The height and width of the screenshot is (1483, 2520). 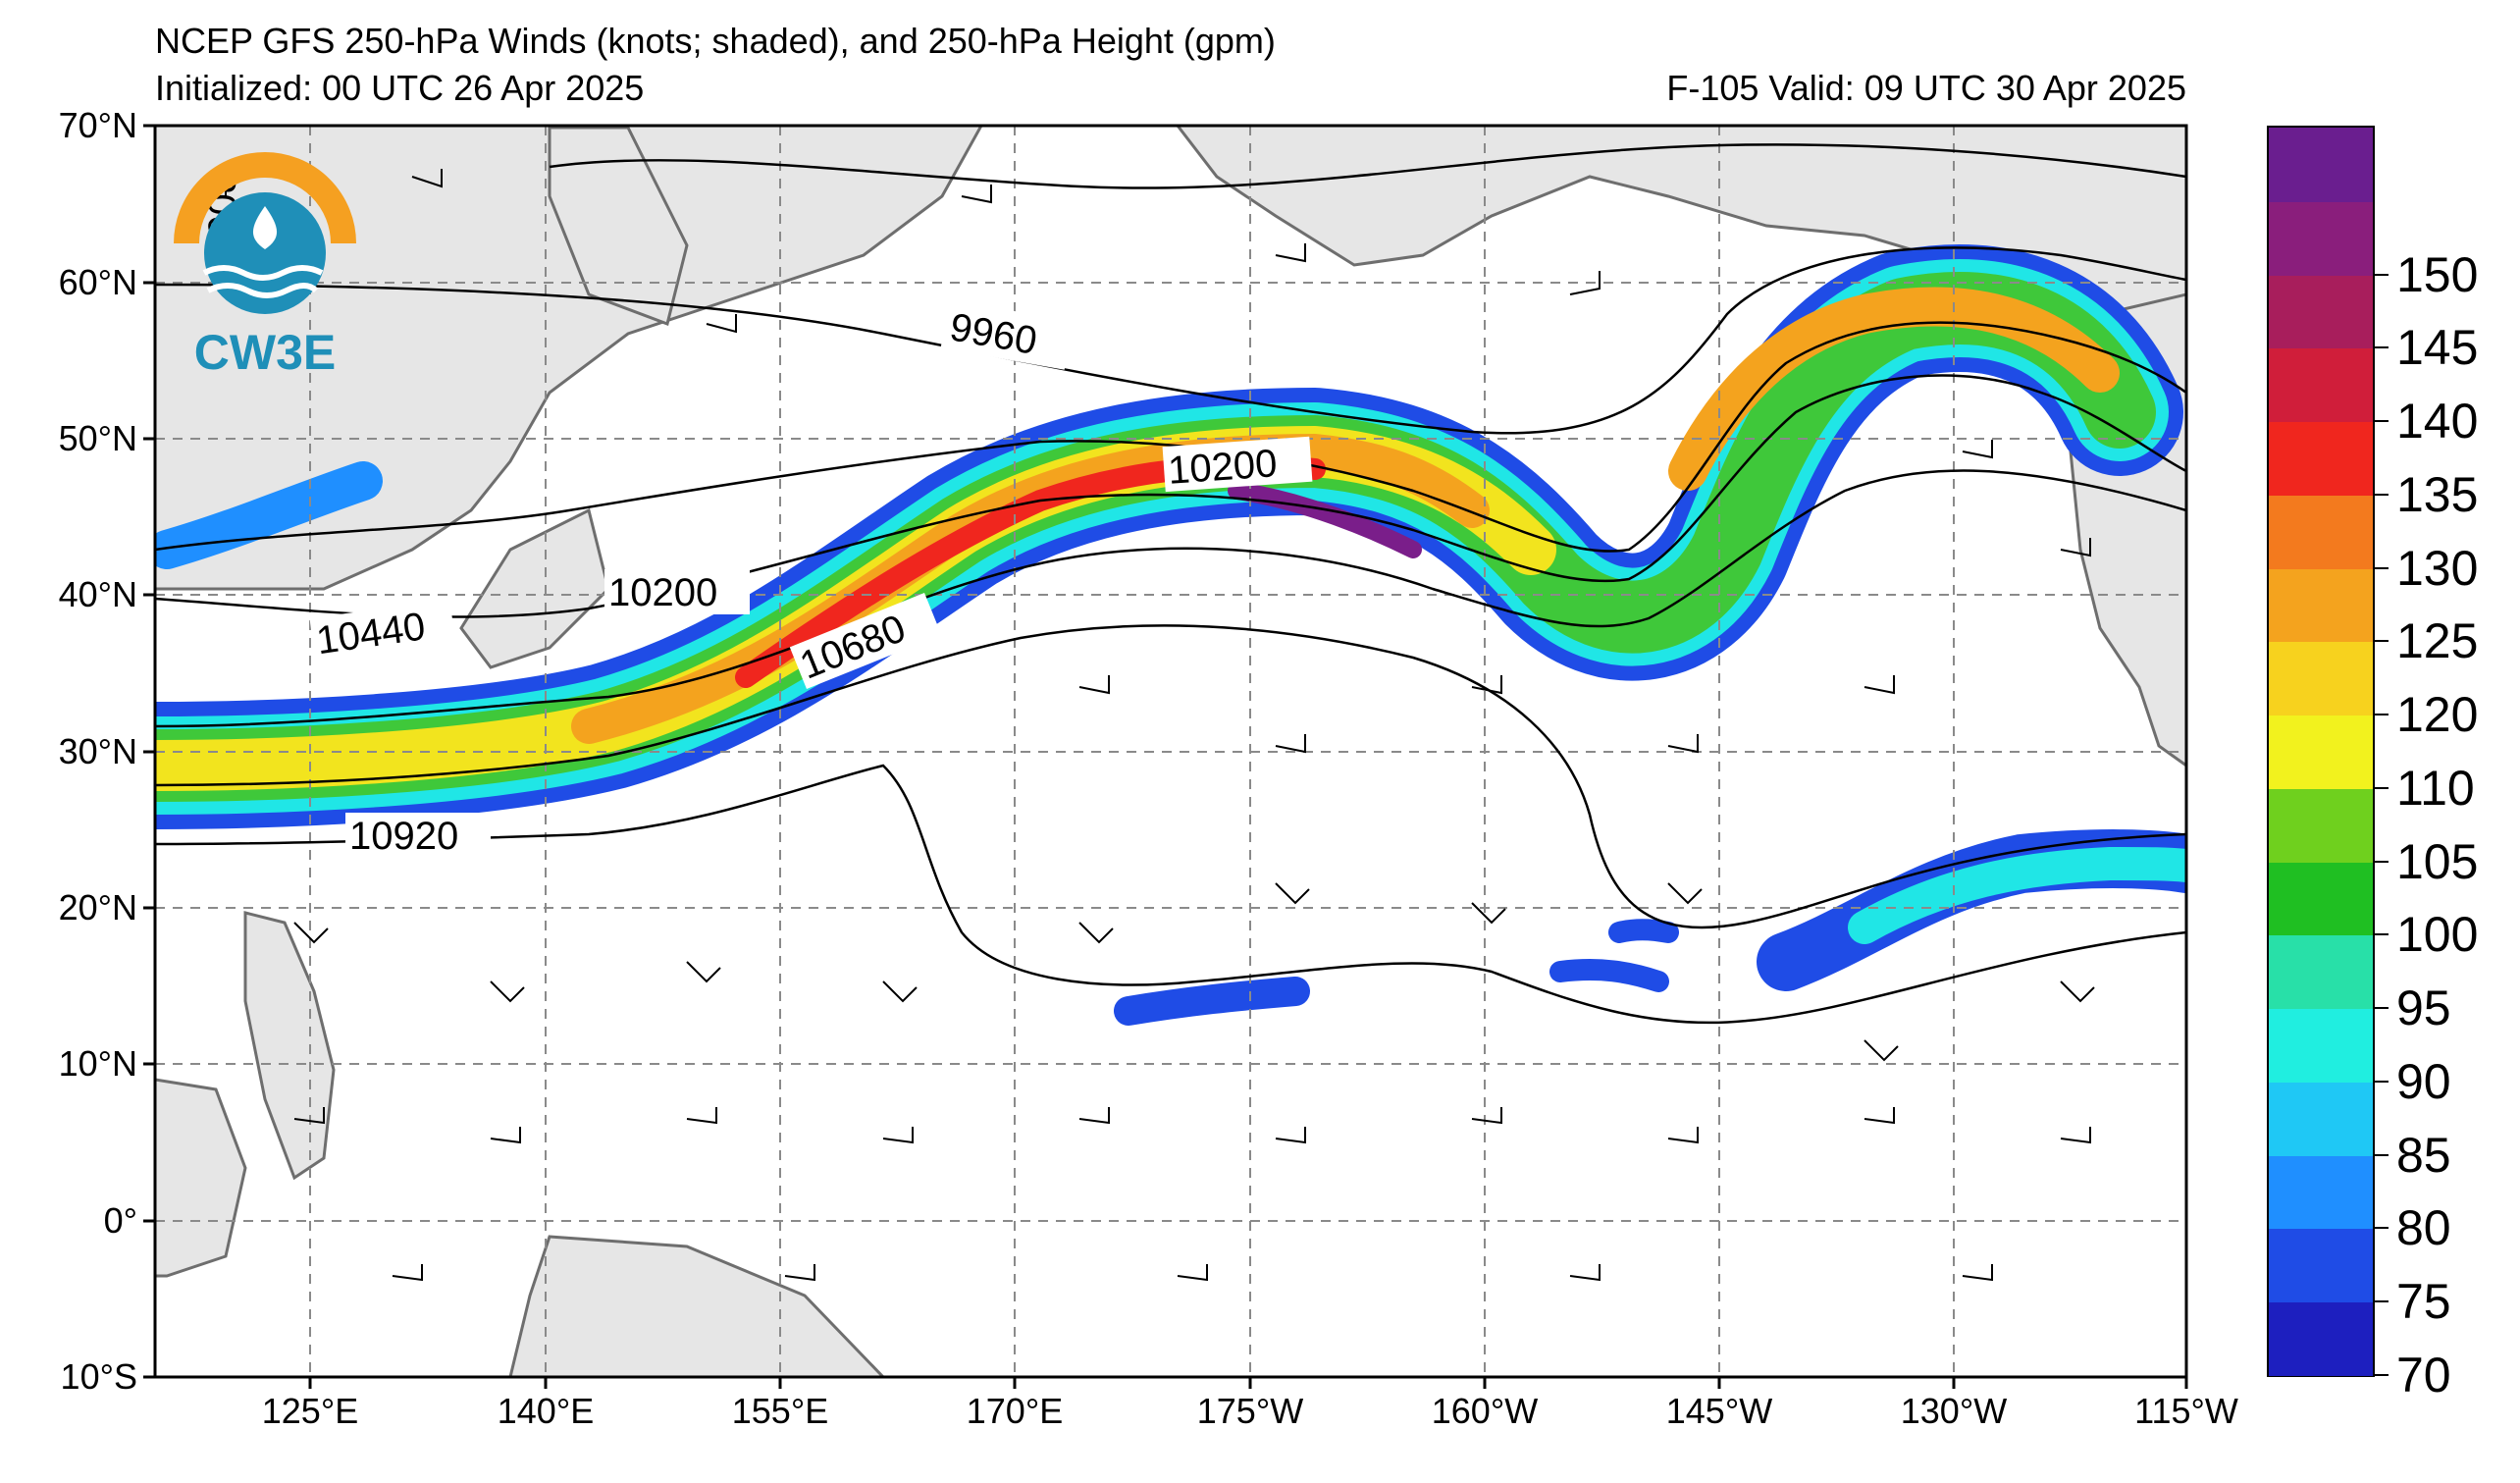 I want to click on colorbar-label: 90, so click(x=2423, y=1081).